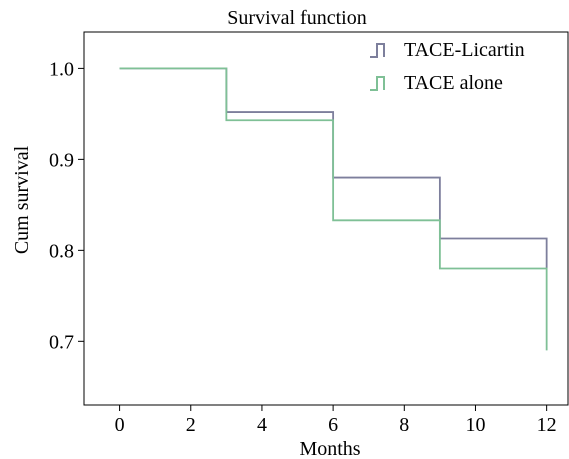 The width and height of the screenshot is (569, 459). I want to click on x-axis-ticks: 0 2 4 6 8 10 12, so click(336, 420).